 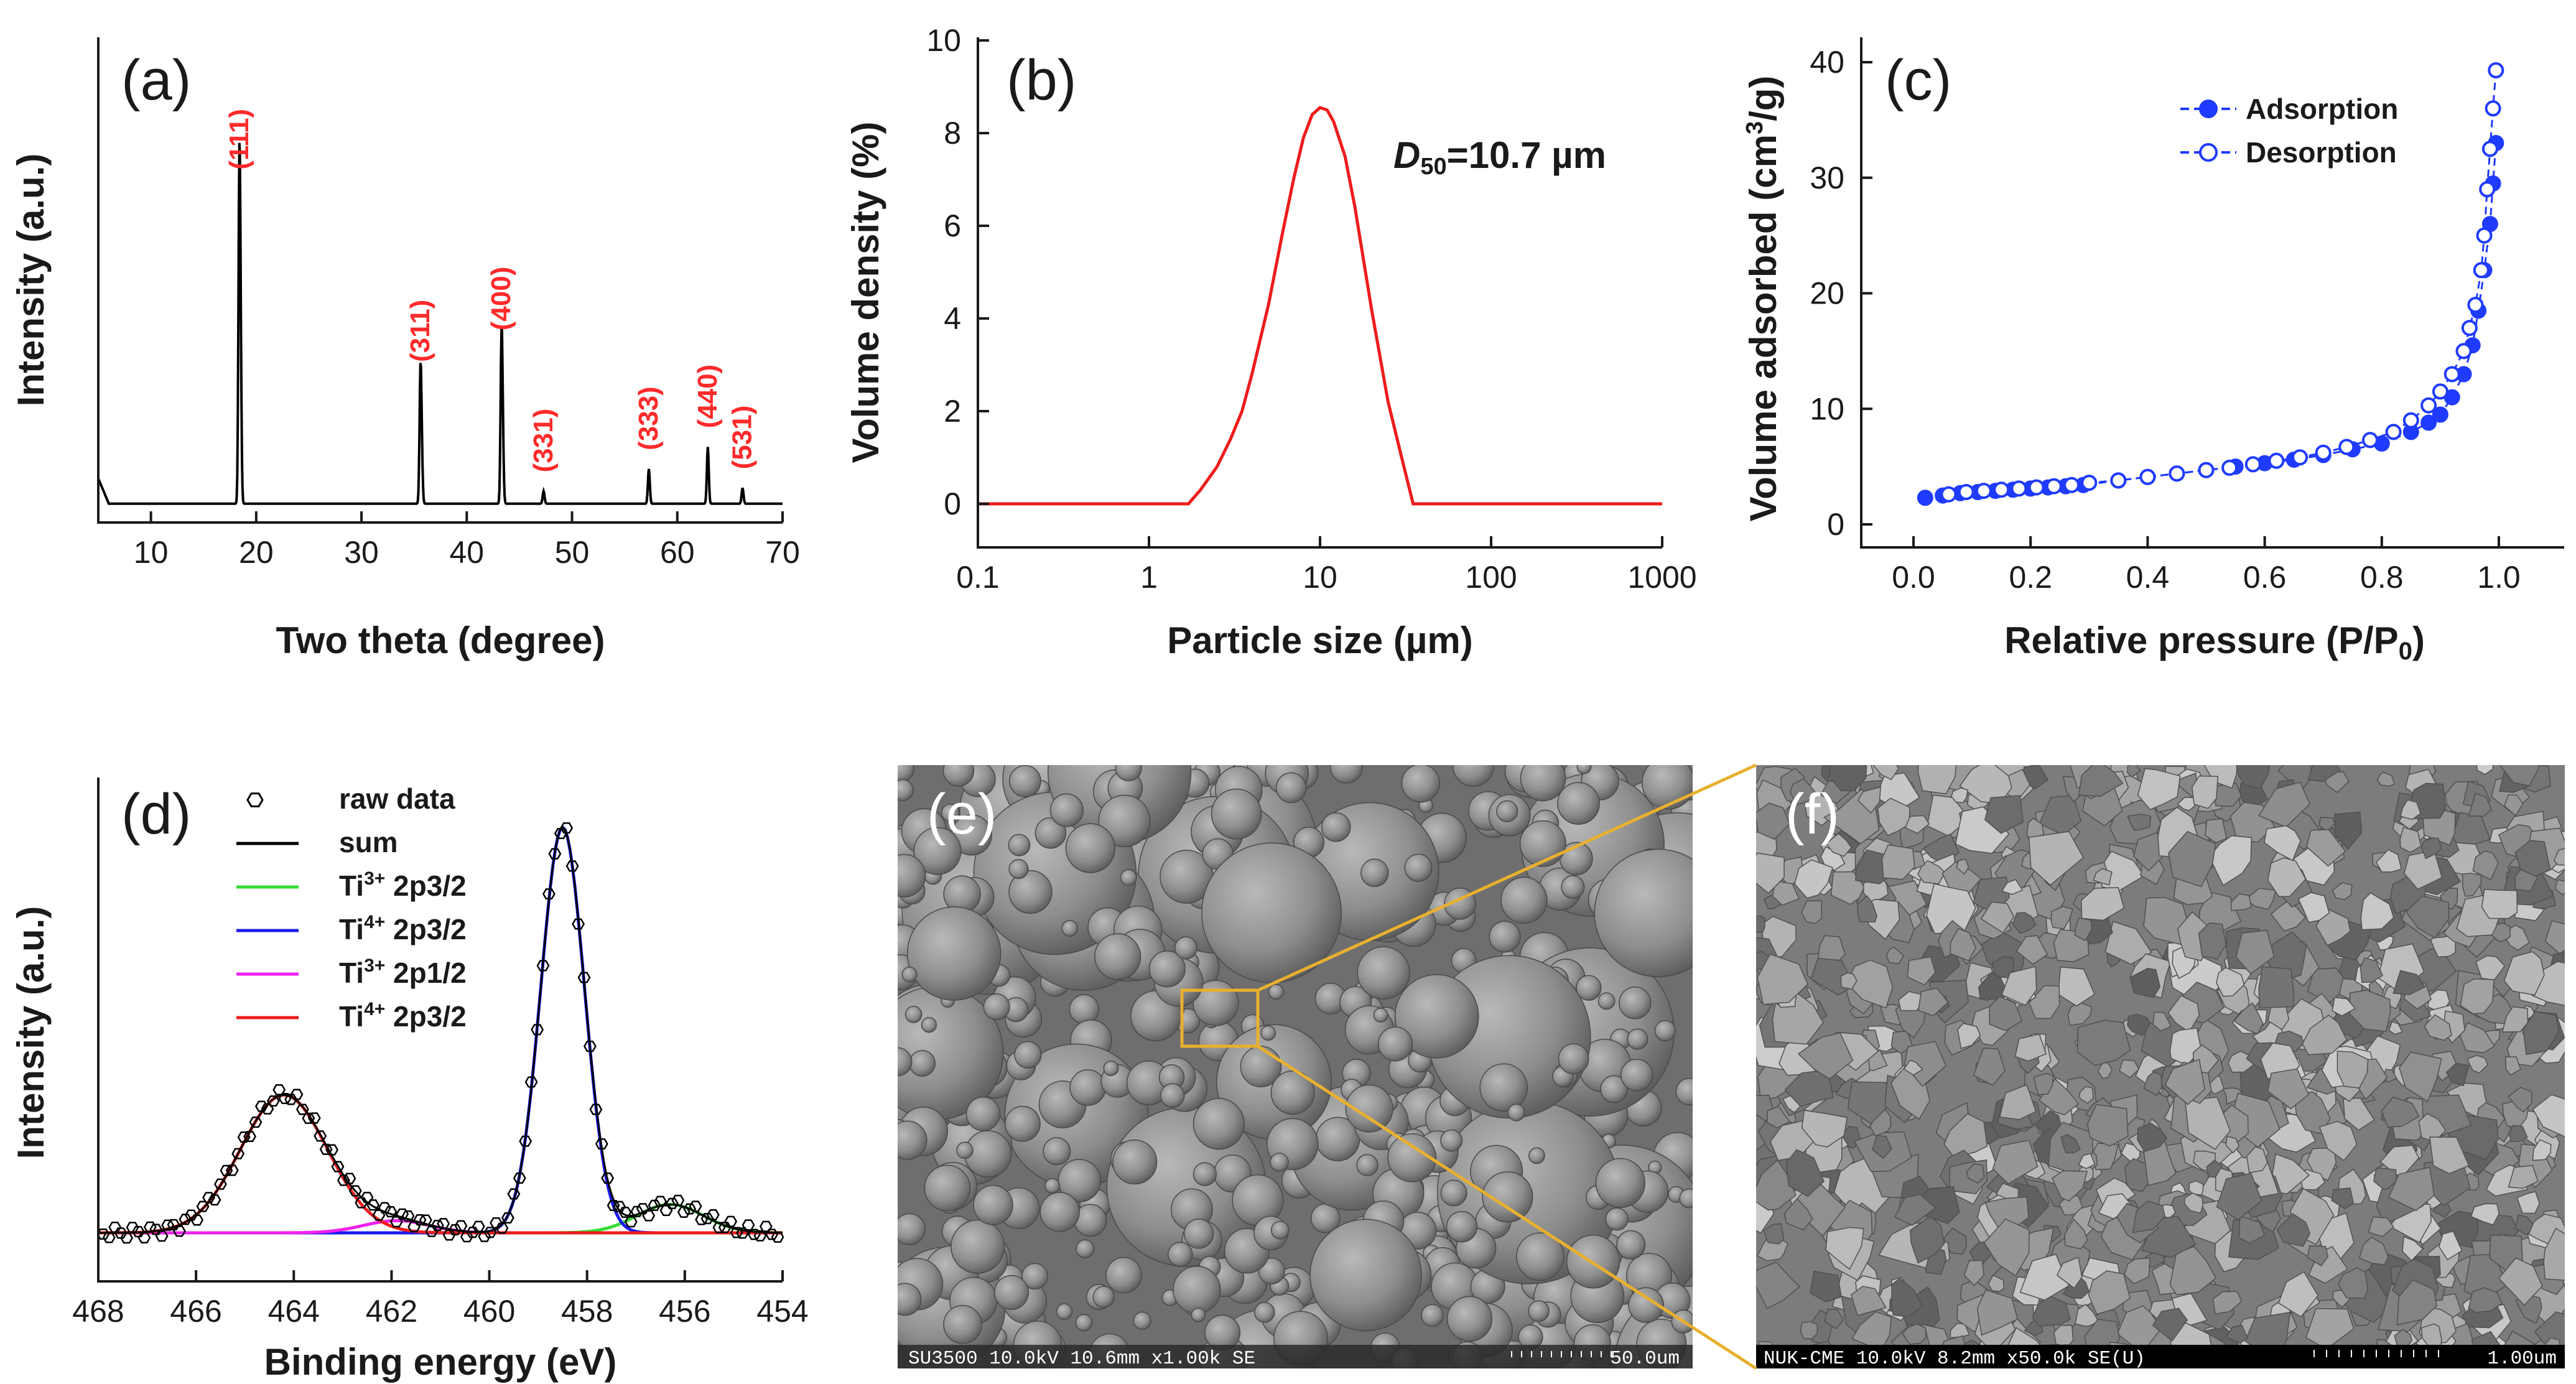 I want to click on b-y-tick-label-8: 8, so click(x=952, y=133).